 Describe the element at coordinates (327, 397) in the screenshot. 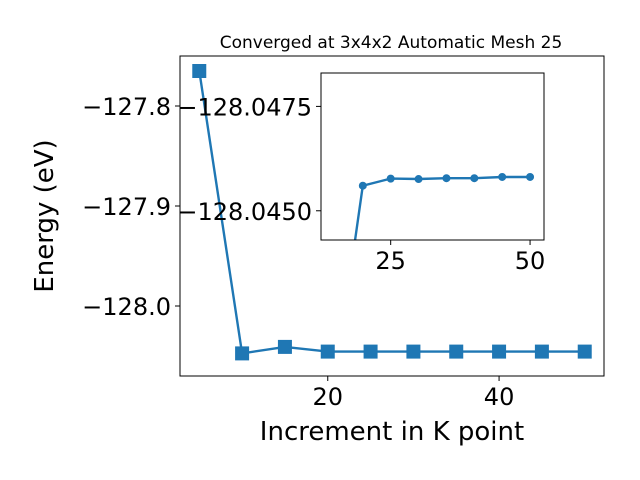

I see `main-x-tick-label: 20` at that location.